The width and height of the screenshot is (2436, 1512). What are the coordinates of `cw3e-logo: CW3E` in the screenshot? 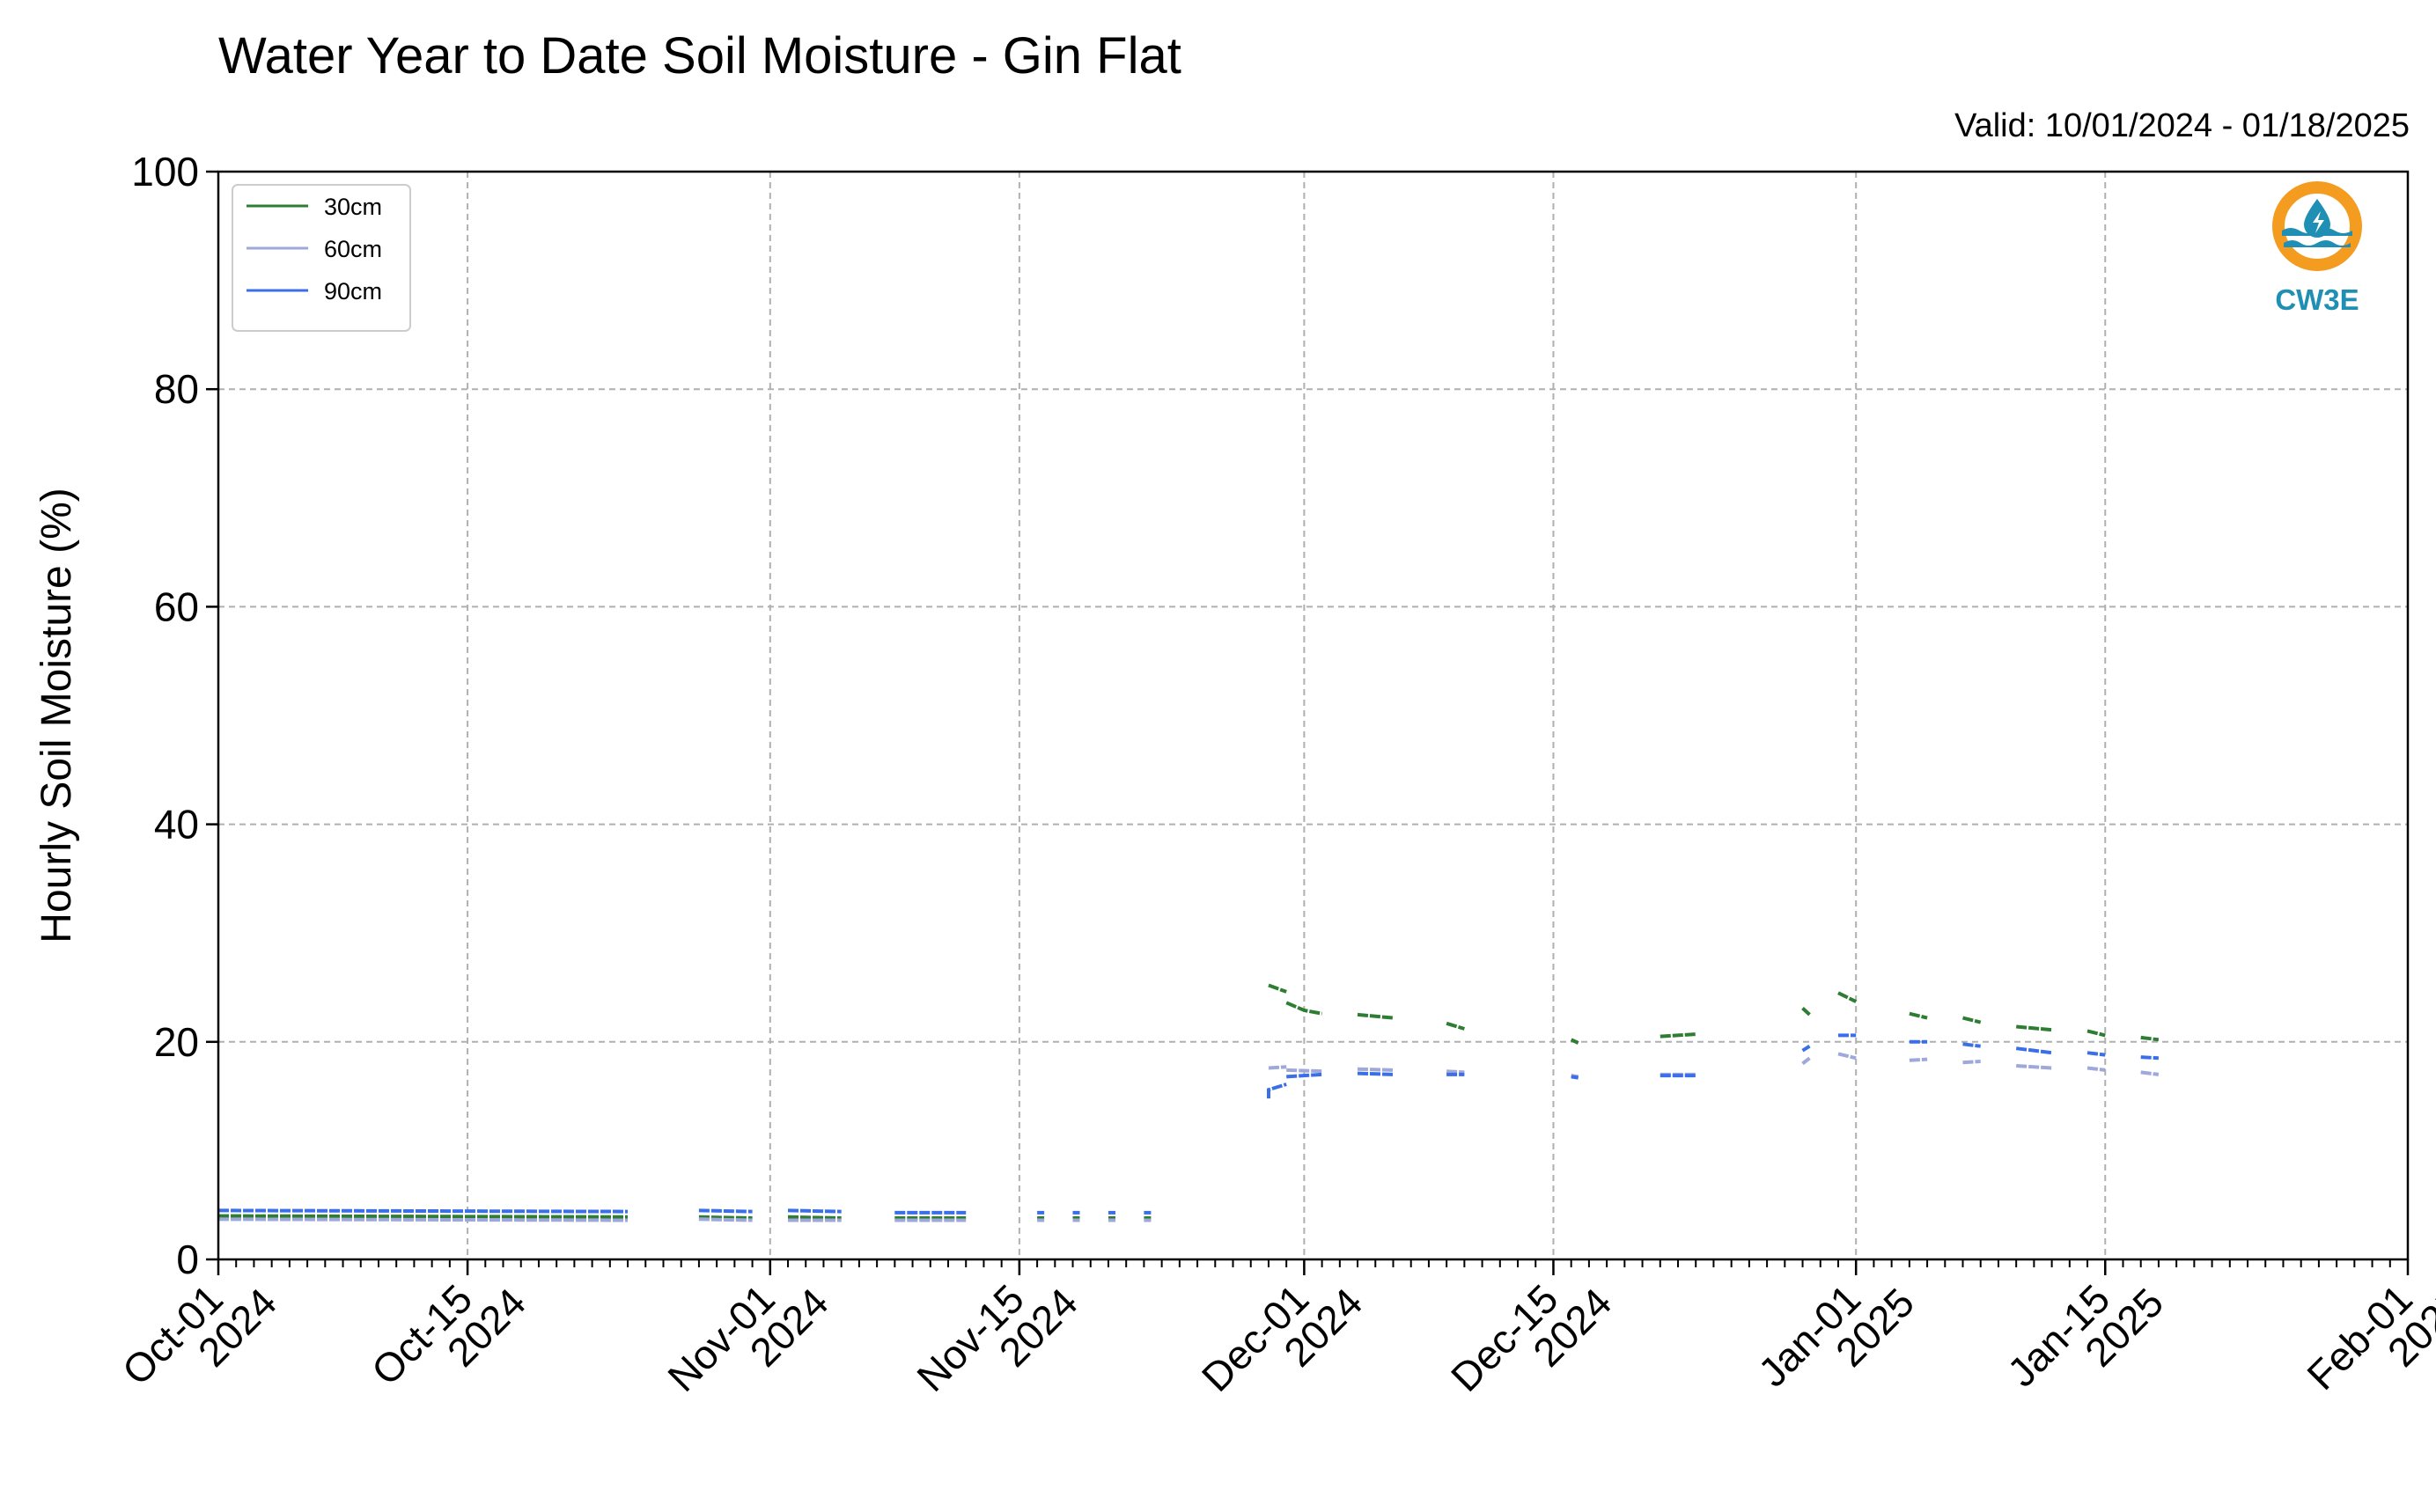 It's located at (2317, 248).